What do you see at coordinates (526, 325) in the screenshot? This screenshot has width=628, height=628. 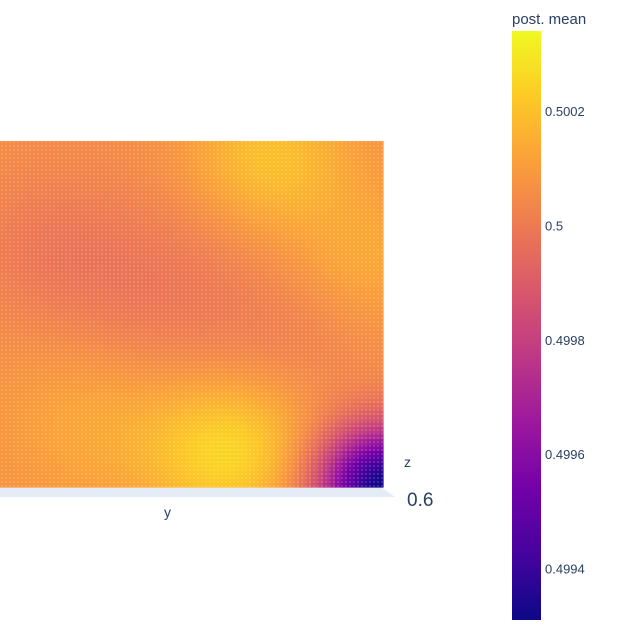 I see `colorbar-gradient` at bounding box center [526, 325].